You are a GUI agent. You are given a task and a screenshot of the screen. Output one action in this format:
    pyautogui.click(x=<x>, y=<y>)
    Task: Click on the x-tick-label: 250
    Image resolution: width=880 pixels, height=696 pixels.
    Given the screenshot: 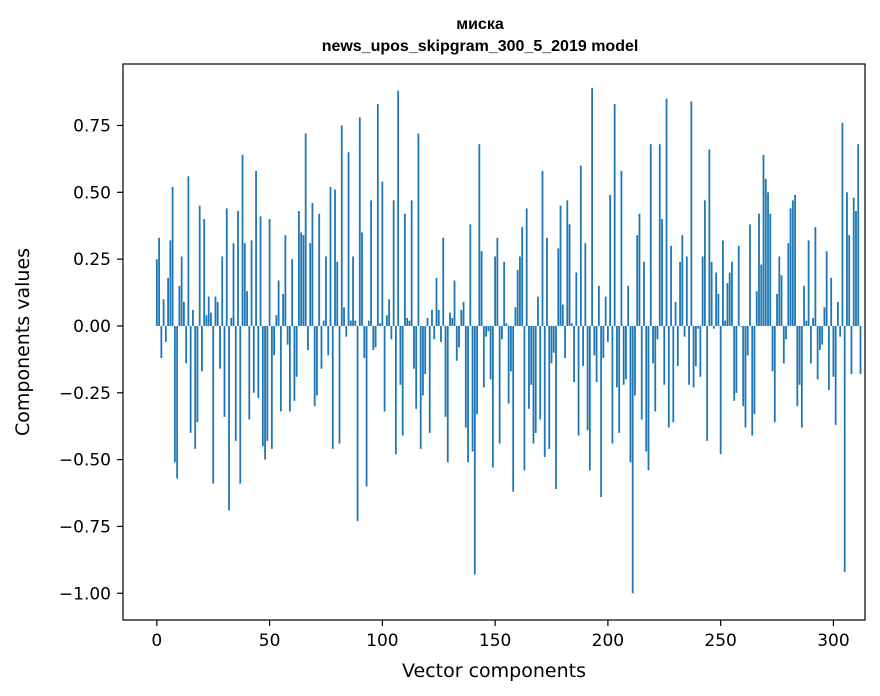 What is the action you would take?
    pyautogui.click(x=720, y=641)
    